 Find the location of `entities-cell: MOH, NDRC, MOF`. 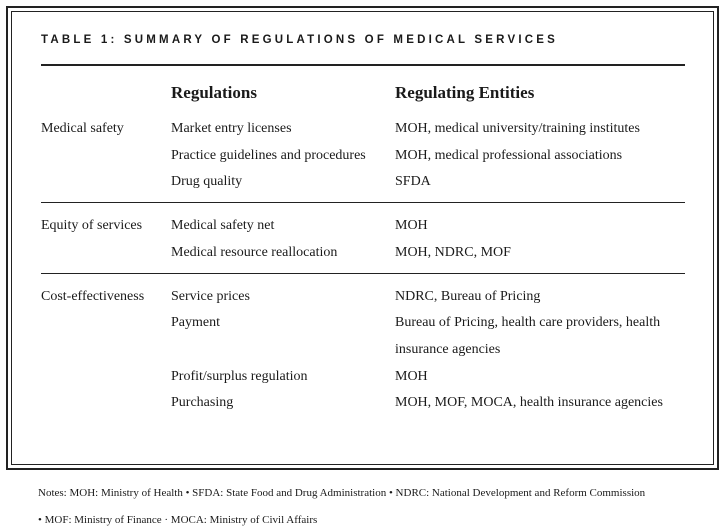

entities-cell: MOH, NDRC, MOF is located at coordinates (453, 252).